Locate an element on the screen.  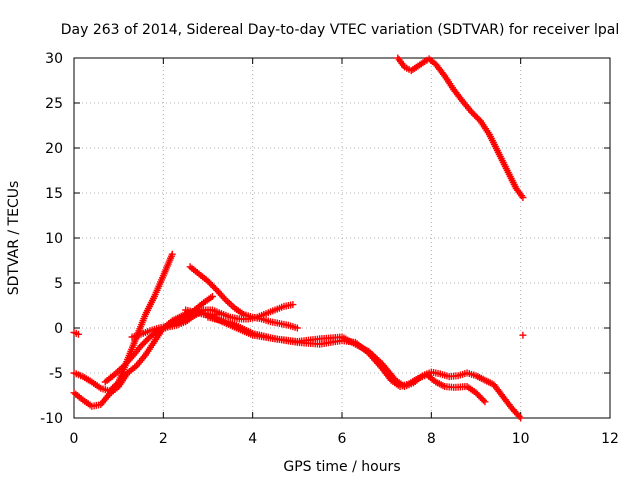
y-tick-label: 25 is located at coordinates (54, 104).